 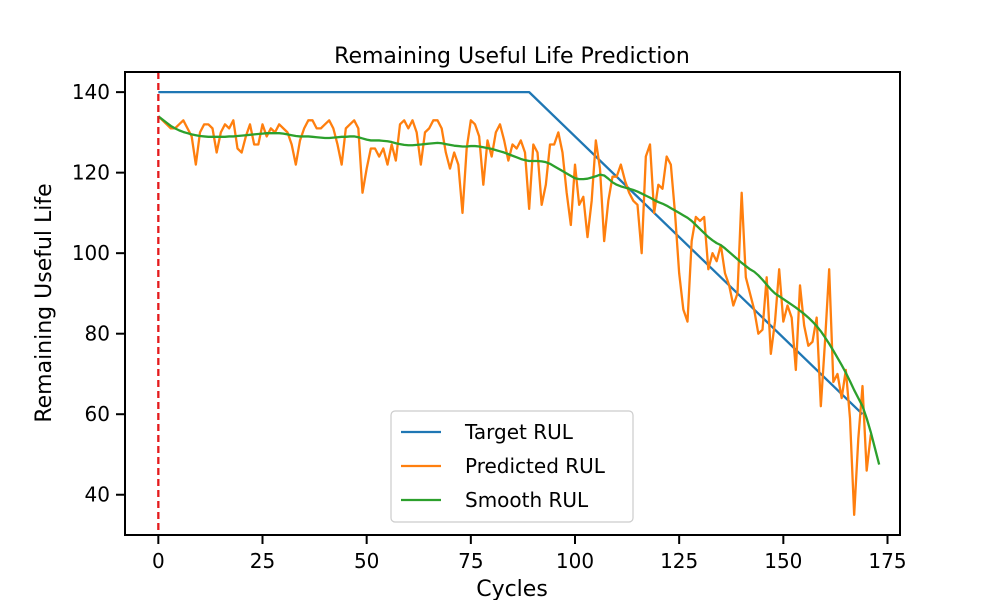 I want to click on y-tick-label: 60, so click(x=97, y=414).